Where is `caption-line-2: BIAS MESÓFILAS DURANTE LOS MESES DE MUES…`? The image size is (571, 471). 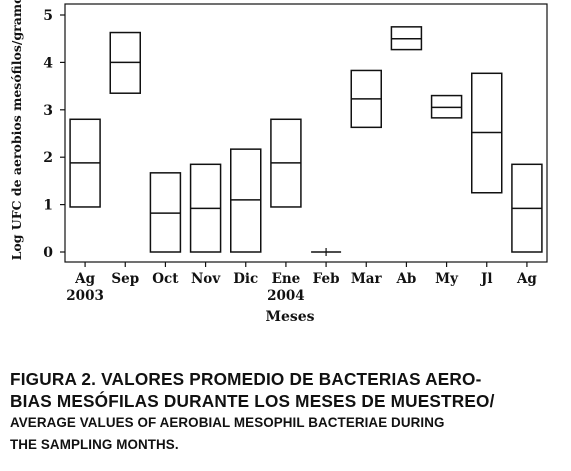 caption-line-2: BIAS MESÓFILAS DURANTE LOS MESES DE MUES… is located at coordinates (252, 401).